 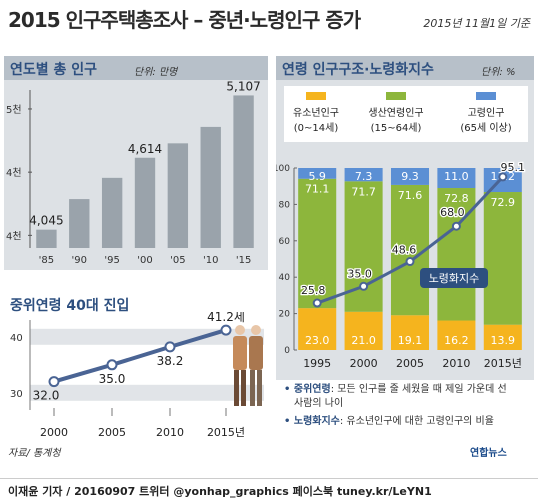 I want to click on population-xtick-label: '05, so click(x=177, y=260).